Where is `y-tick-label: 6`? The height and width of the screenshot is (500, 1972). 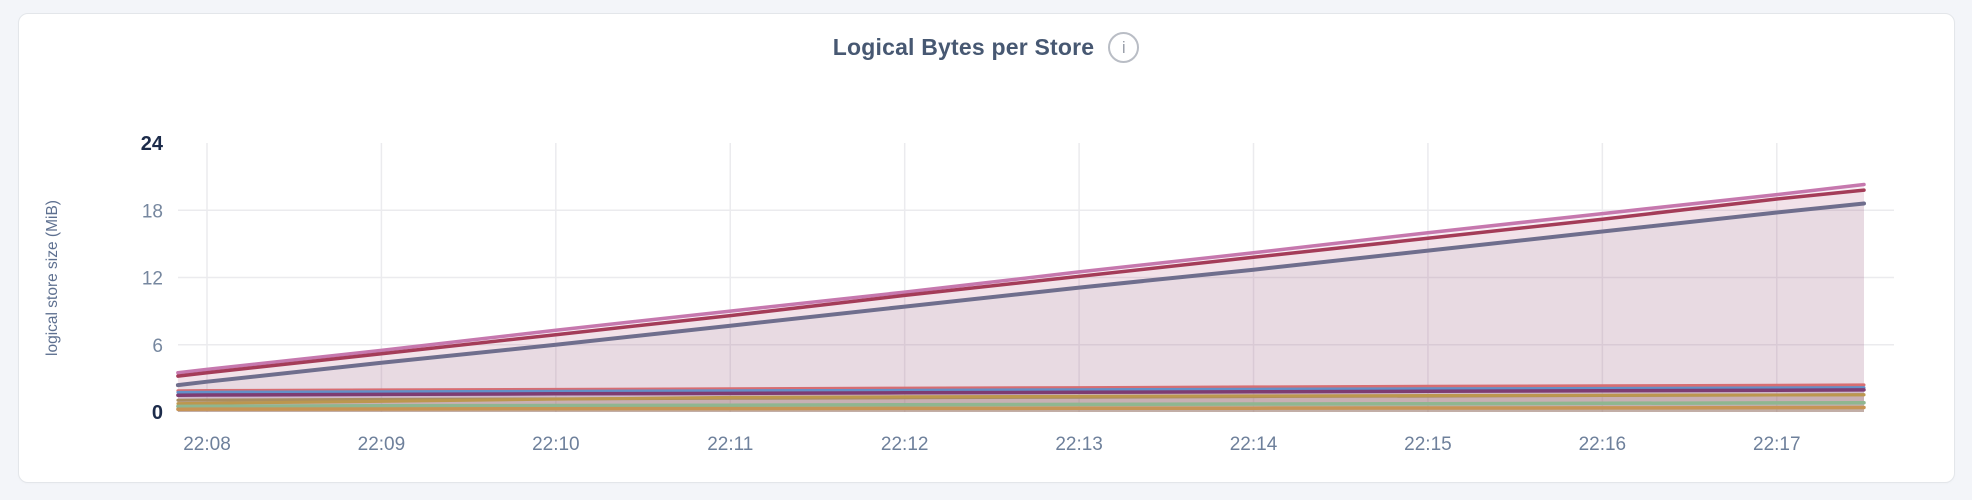 y-tick-label: 6 is located at coordinates (157, 346).